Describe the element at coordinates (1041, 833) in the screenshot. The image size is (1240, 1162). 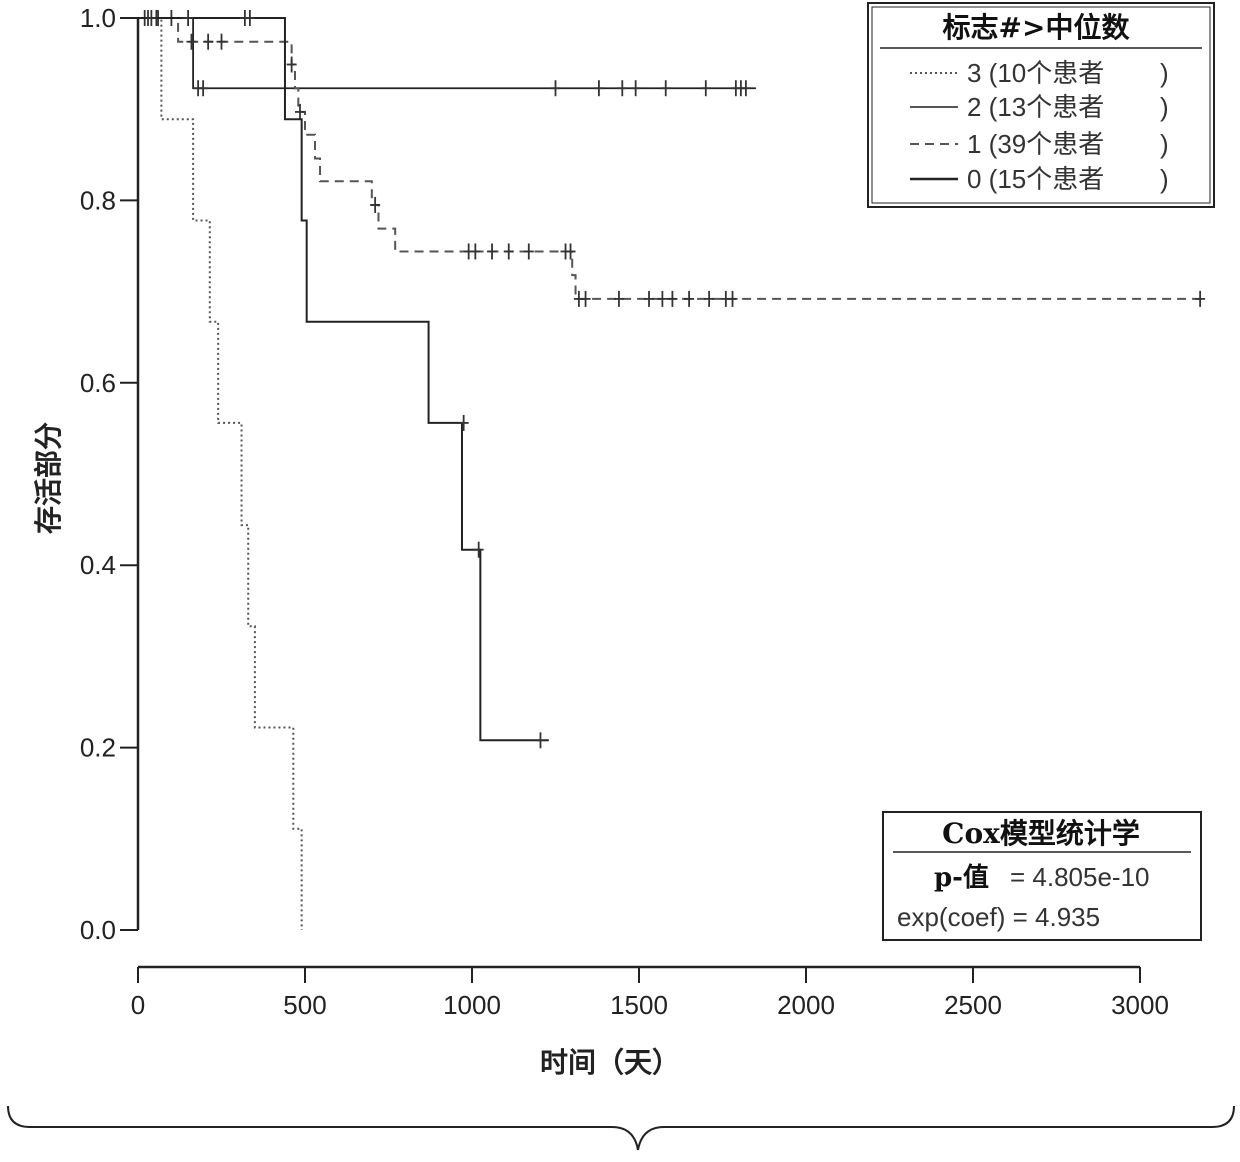
I see `stats-title: Cox模型统计学` at that location.